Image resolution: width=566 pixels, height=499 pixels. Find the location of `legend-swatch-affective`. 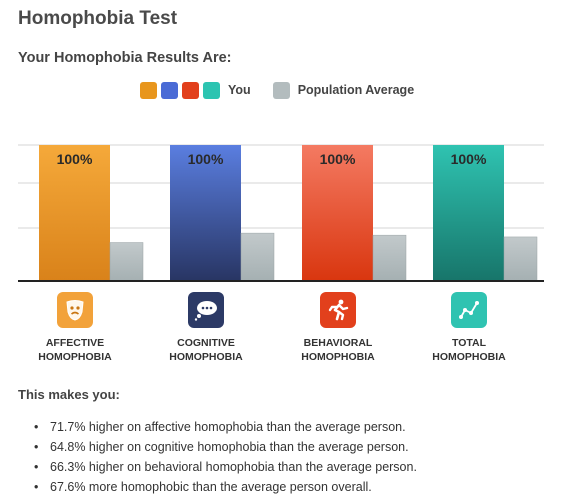

legend-swatch-affective is located at coordinates (148, 90).